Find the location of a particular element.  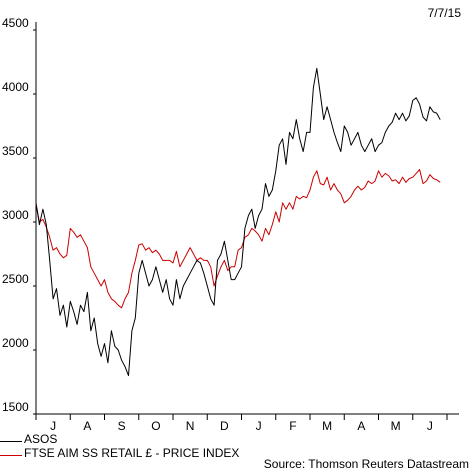

x-tick-label: S is located at coordinates (122, 426).